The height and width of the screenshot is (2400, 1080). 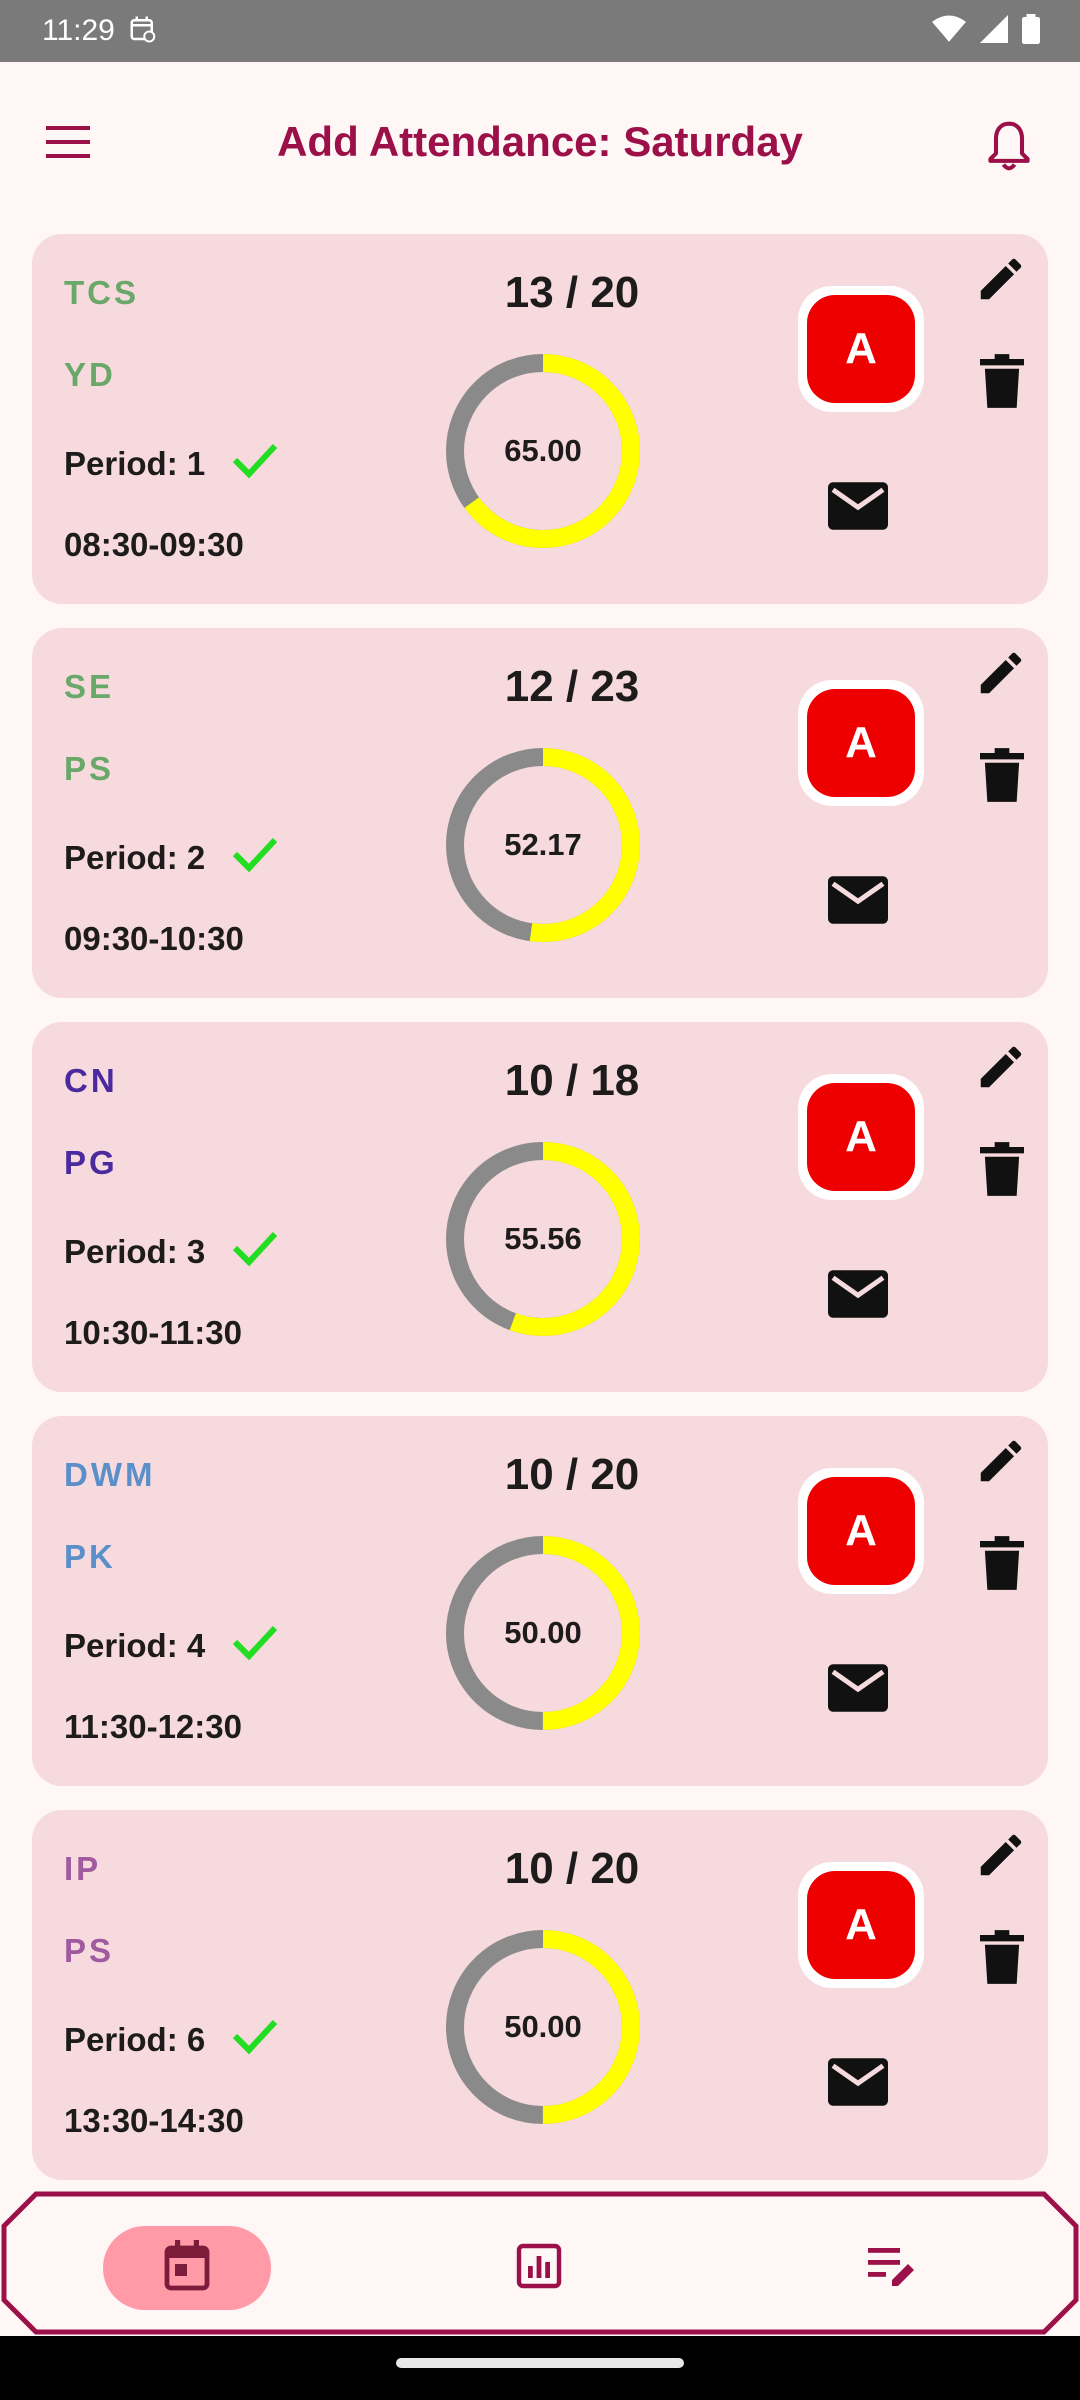 What do you see at coordinates (154, 544) in the screenshot?
I see `time-slot: 08:30-09:30` at bounding box center [154, 544].